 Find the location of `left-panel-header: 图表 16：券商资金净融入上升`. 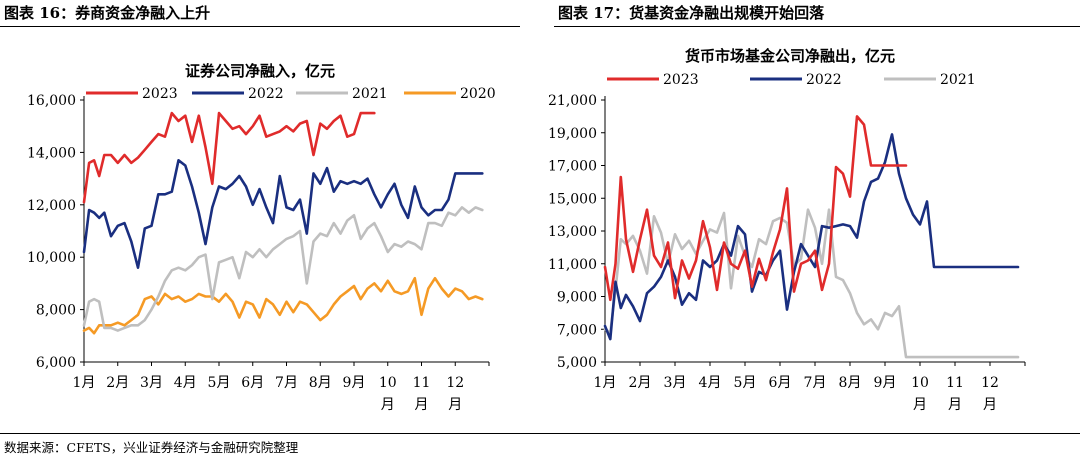

left-panel-header: 图表 16：券商资金净融入上升 is located at coordinates (260, 13).